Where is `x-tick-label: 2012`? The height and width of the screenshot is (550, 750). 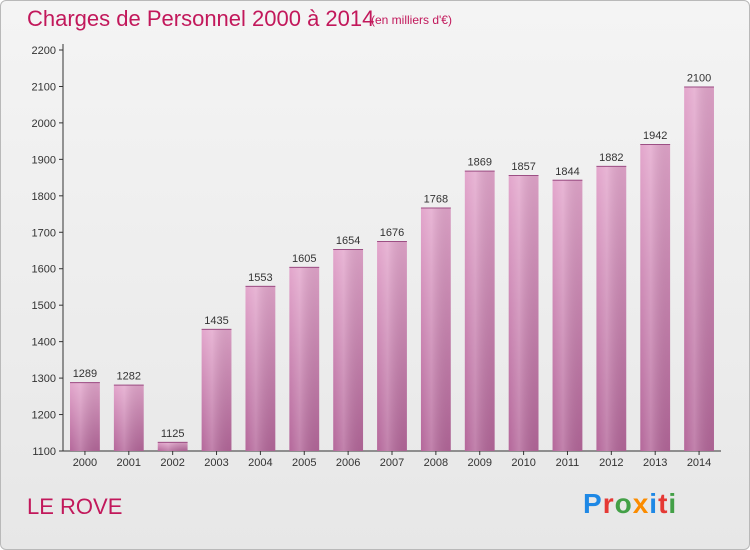
x-tick-label: 2012 is located at coordinates (611, 463).